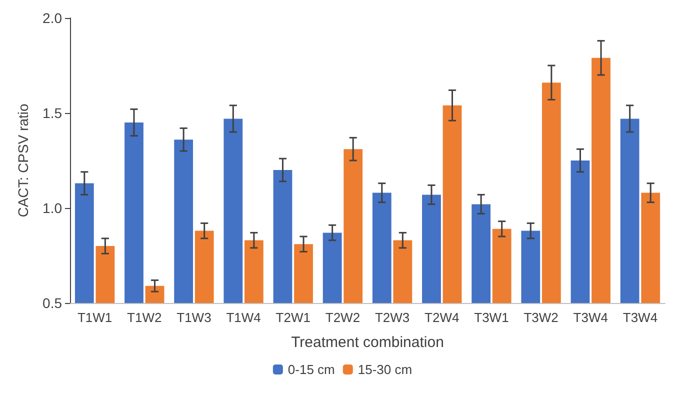 The image size is (685, 393). What do you see at coordinates (52, 18) in the screenshot?
I see `y-tick-label: 2.0` at bounding box center [52, 18].